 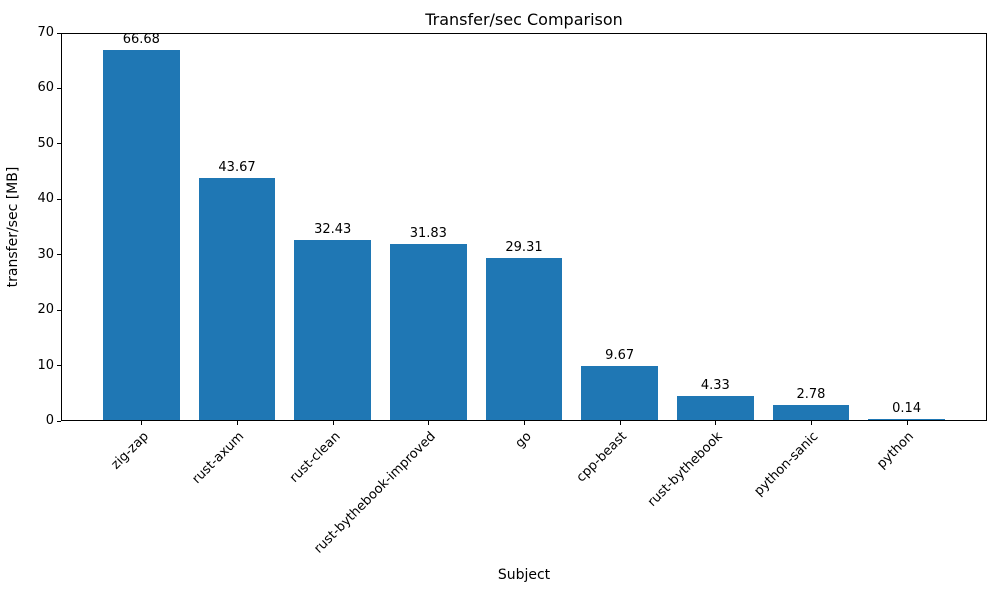 I want to click on y-axis-label: transfer/sec [MB], so click(x=13, y=227).